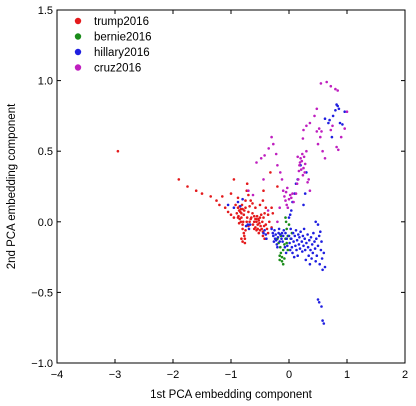 Image resolution: width=416 pixels, height=406 pixels. Describe the element at coordinates (42, 364) in the screenshot. I see `y-tick-label: −1.0` at that location.